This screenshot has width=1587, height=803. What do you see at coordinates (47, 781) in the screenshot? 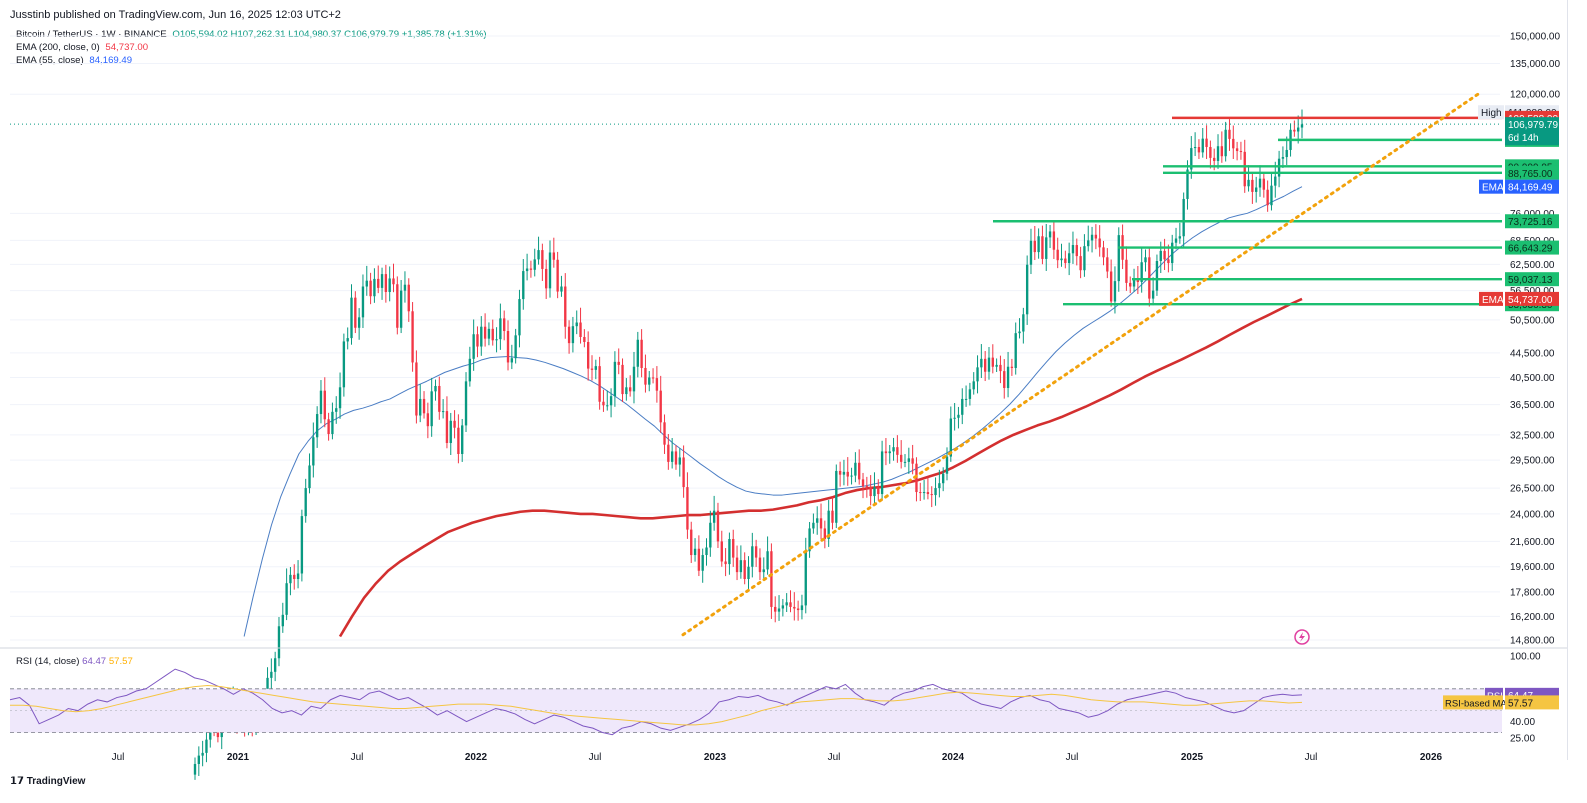
I see `tradingview-logo: 𝟭𝟳 TradingView` at bounding box center [47, 781].